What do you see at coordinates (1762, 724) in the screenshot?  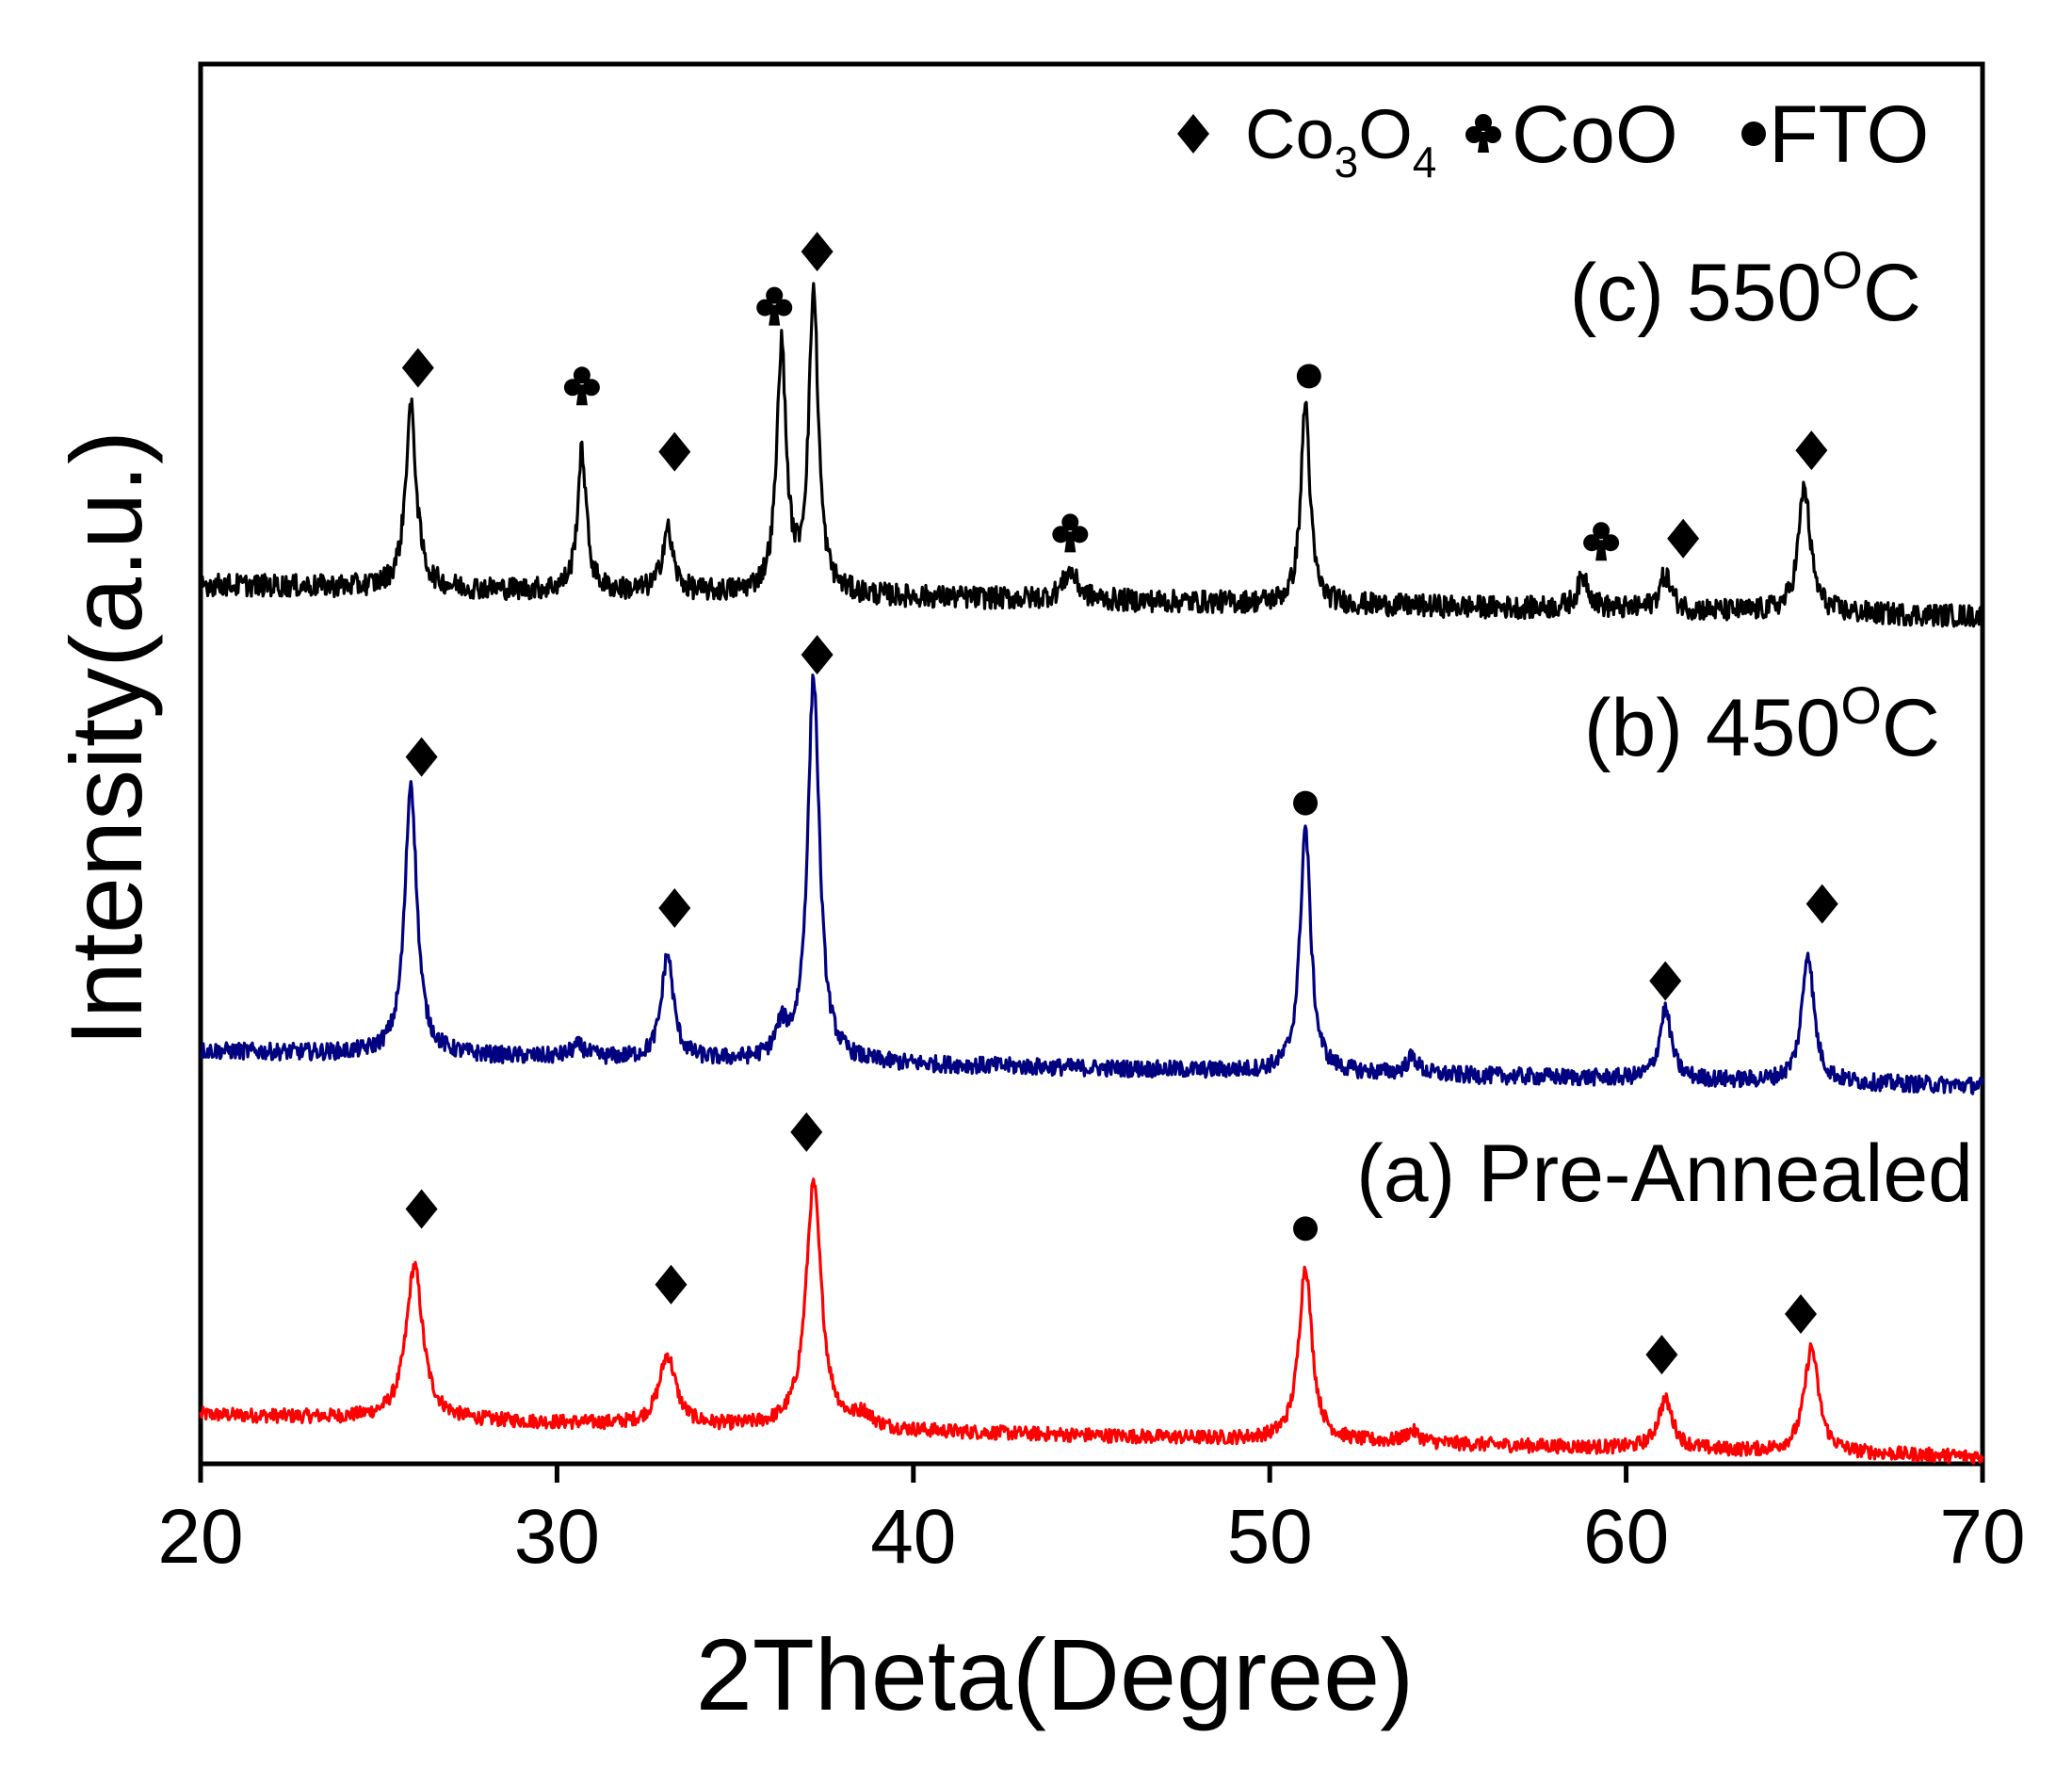 I see `series-label-b: (b) 450OC` at bounding box center [1762, 724].